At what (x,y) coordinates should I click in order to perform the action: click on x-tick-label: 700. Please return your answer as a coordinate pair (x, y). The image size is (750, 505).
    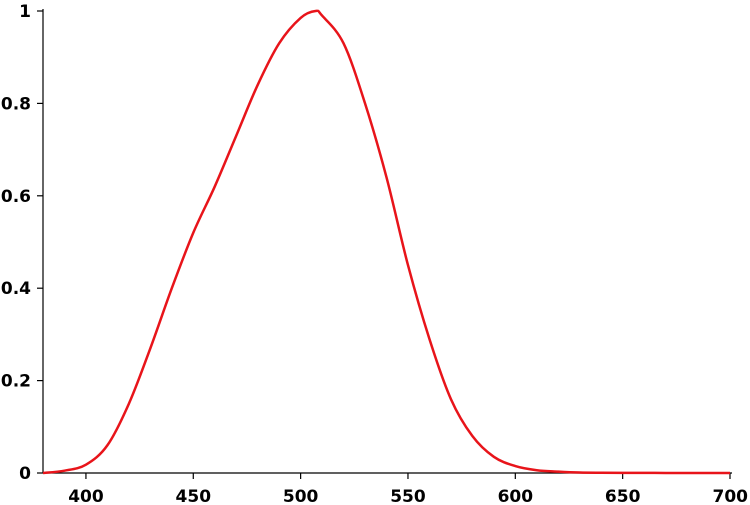
    Looking at the image, I should click on (731, 496).